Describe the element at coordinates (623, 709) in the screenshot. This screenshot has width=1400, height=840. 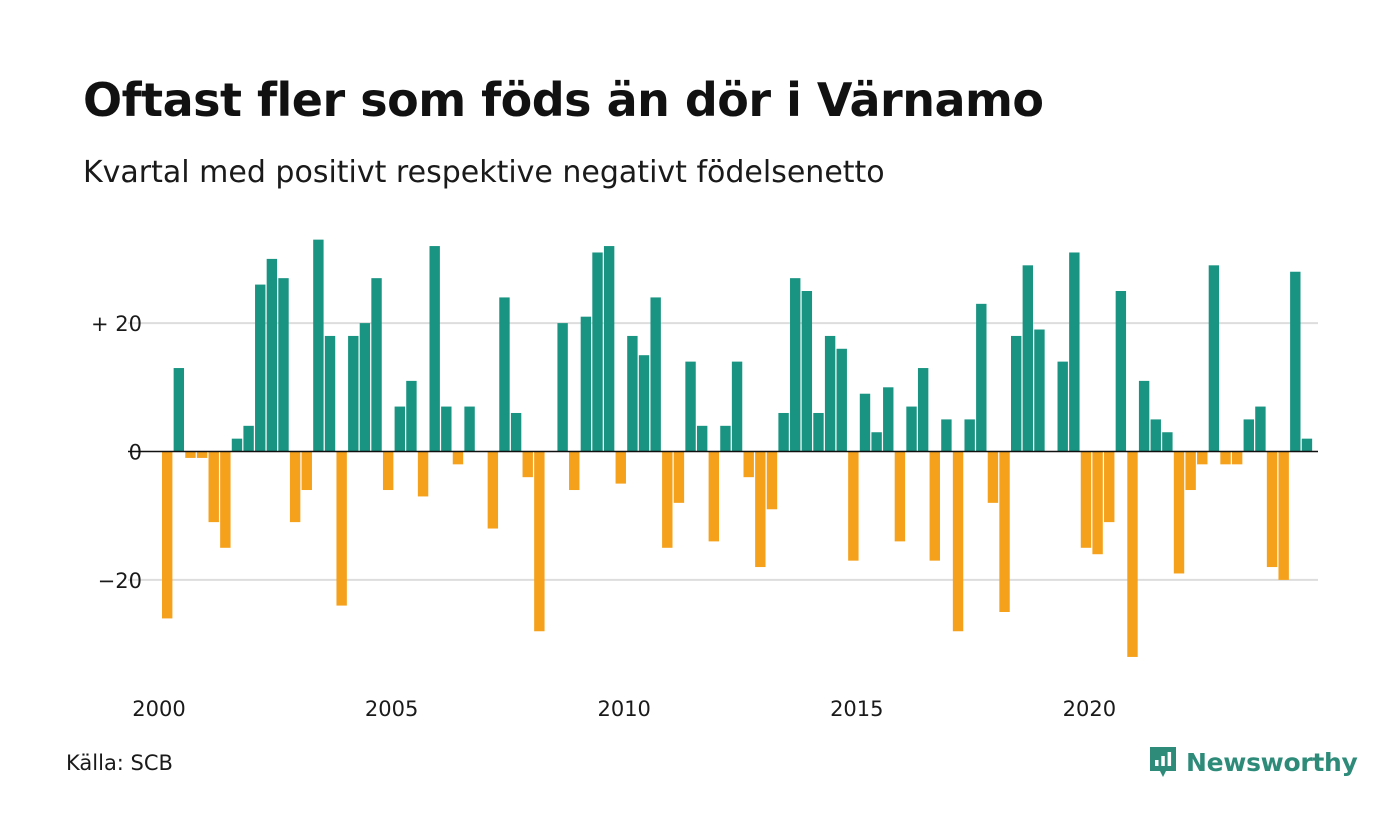
I see `x-tick-label: 2010` at that location.